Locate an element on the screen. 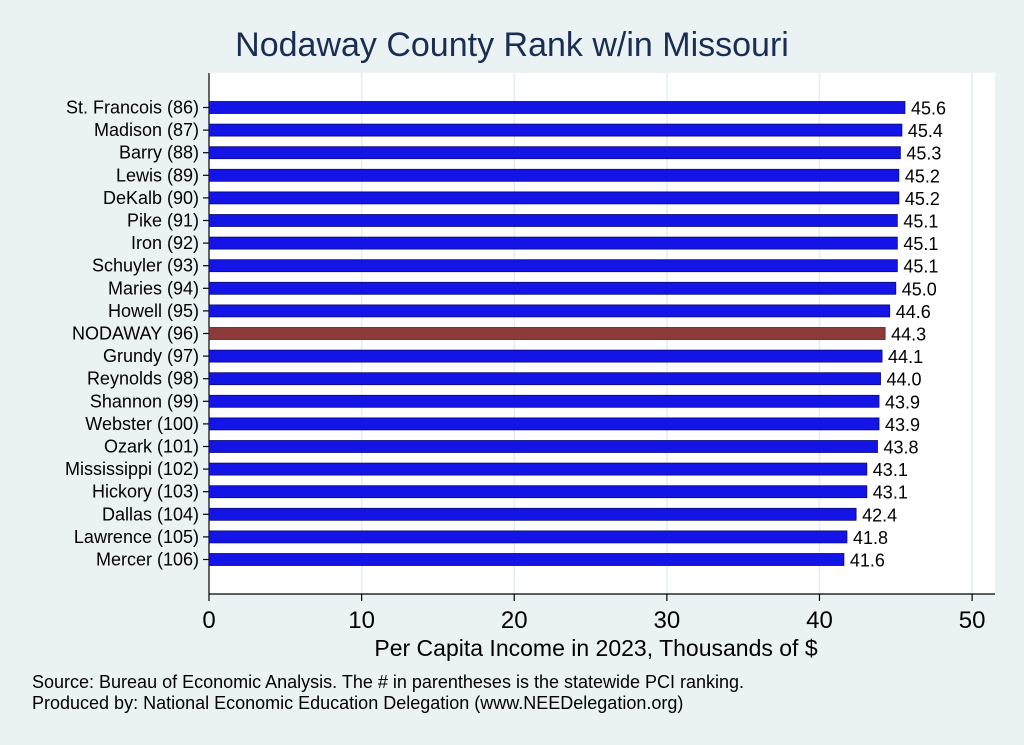  value-label: 41.6 is located at coordinates (867, 561).